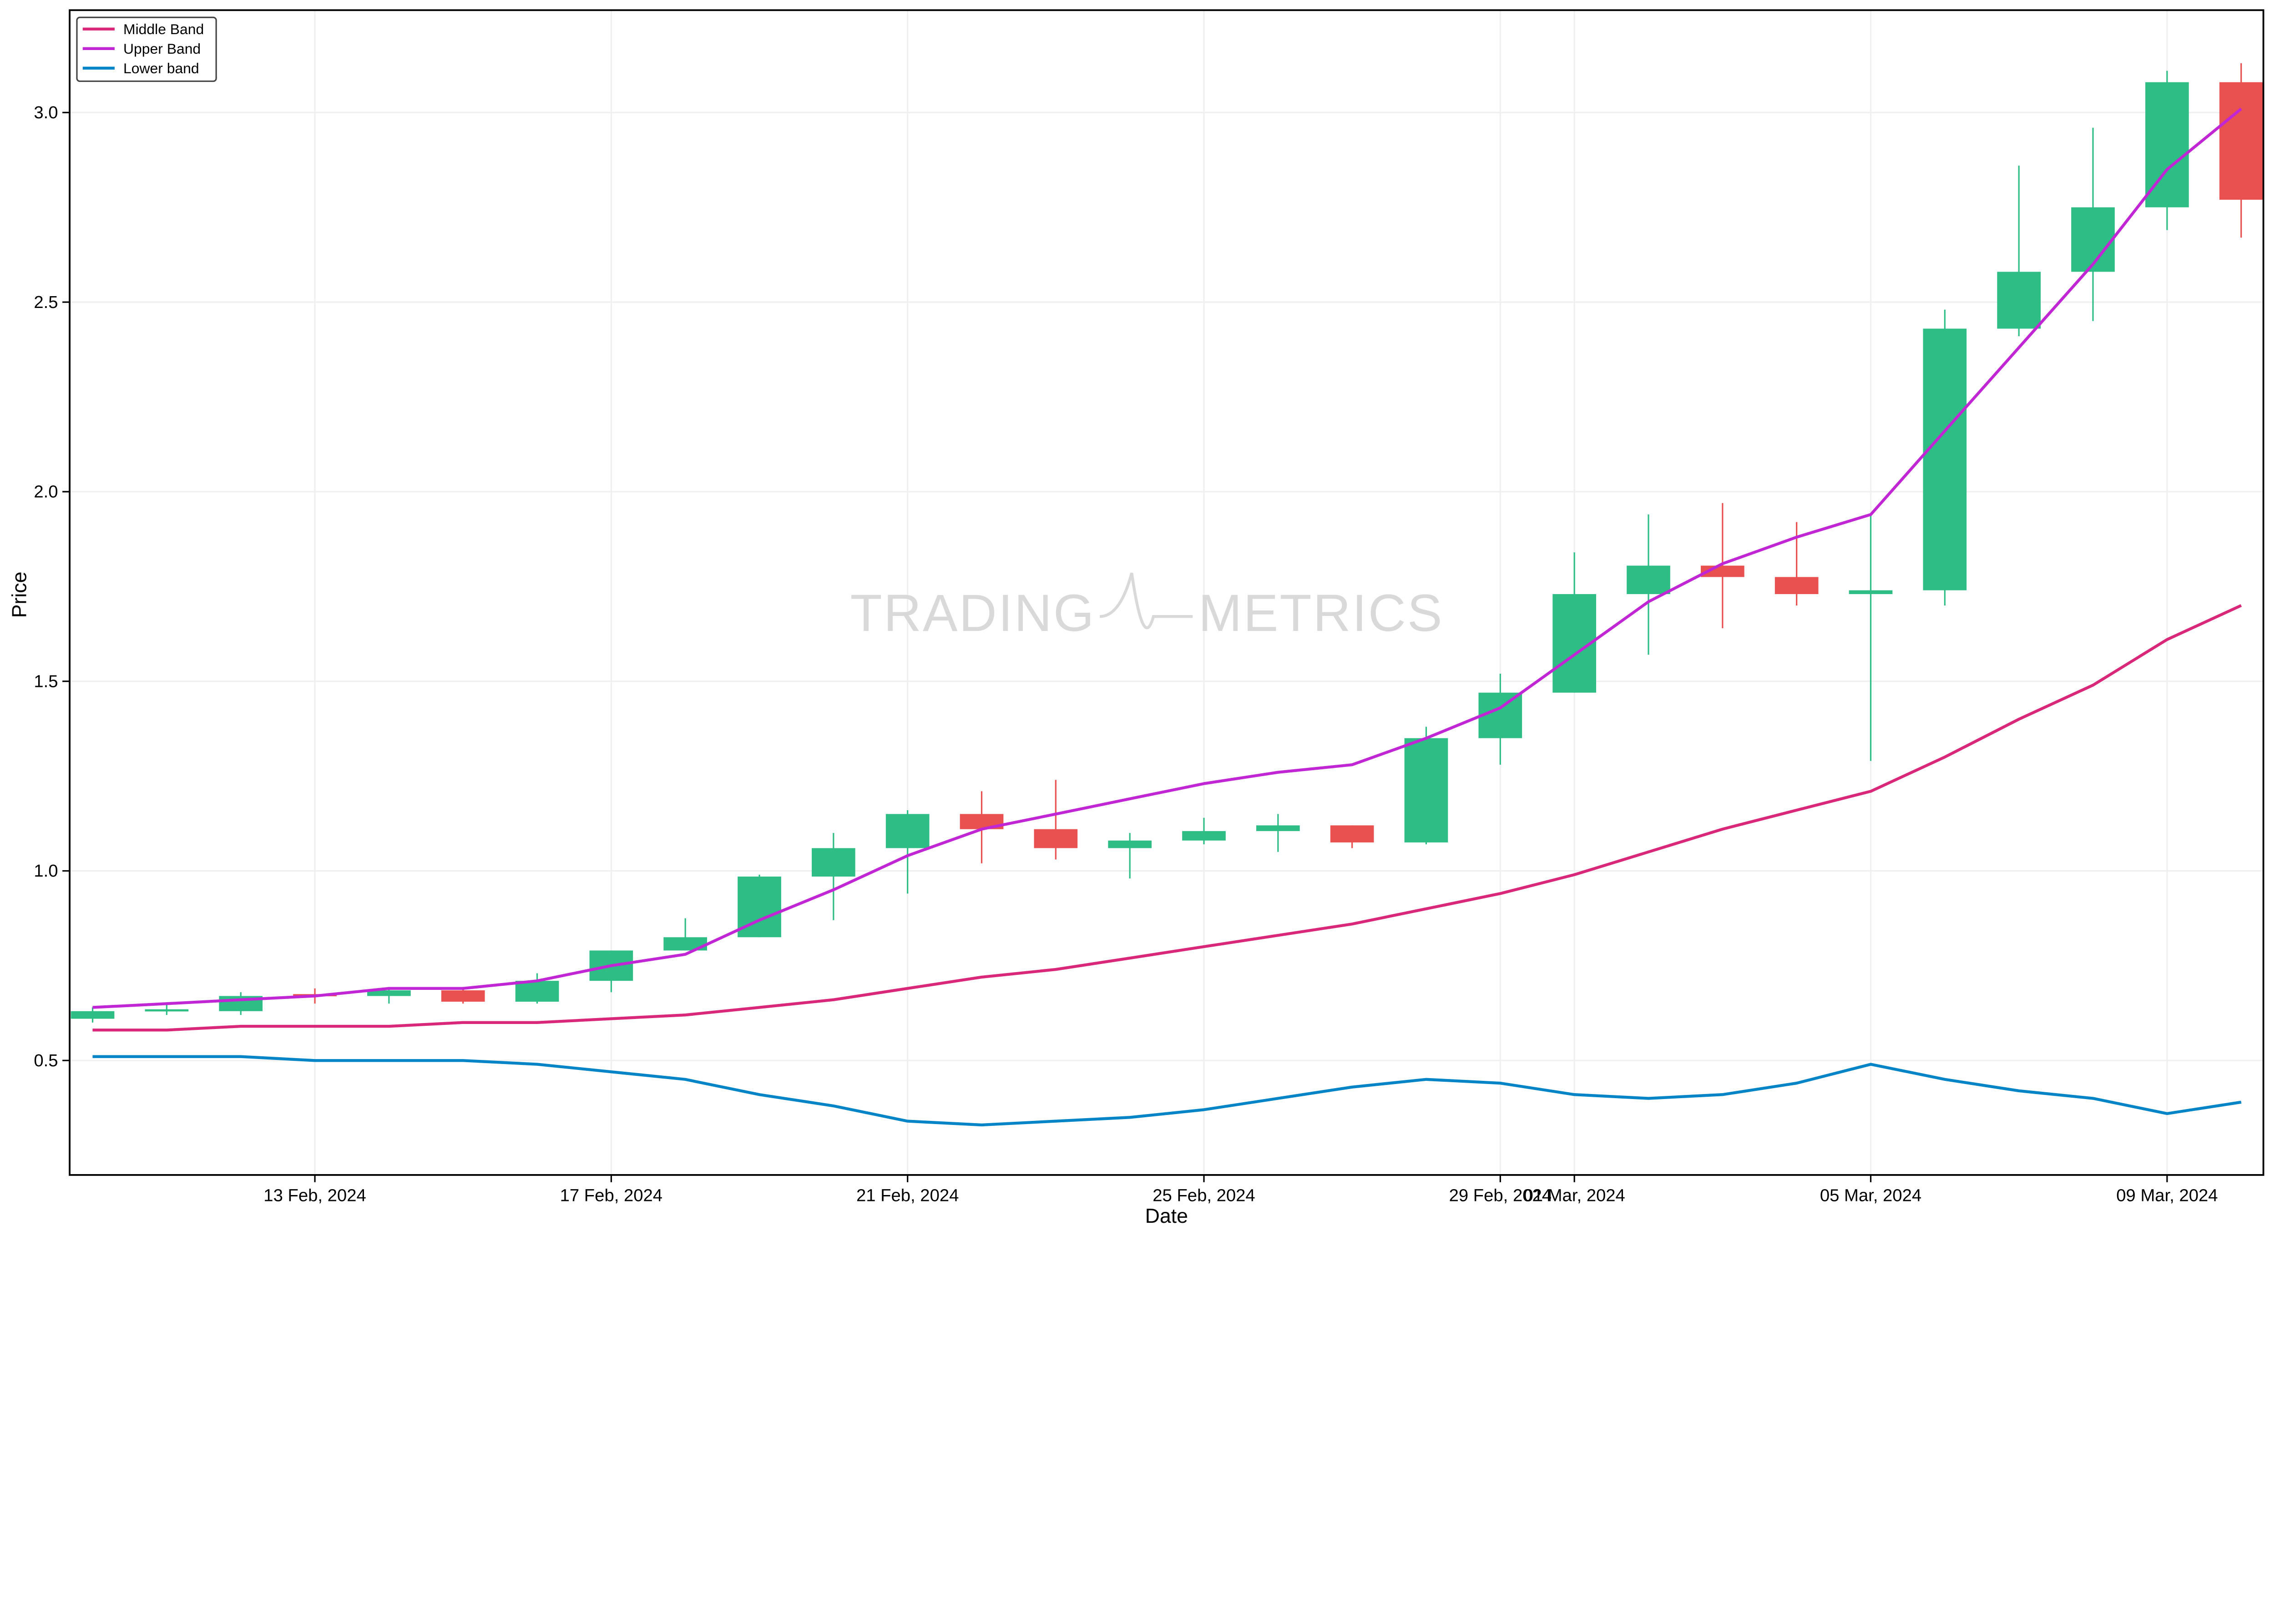 This screenshot has height=1624, width=2275. What do you see at coordinates (2167, 1195) in the screenshot?
I see `x-tick-label: 09 Mar, 2024` at bounding box center [2167, 1195].